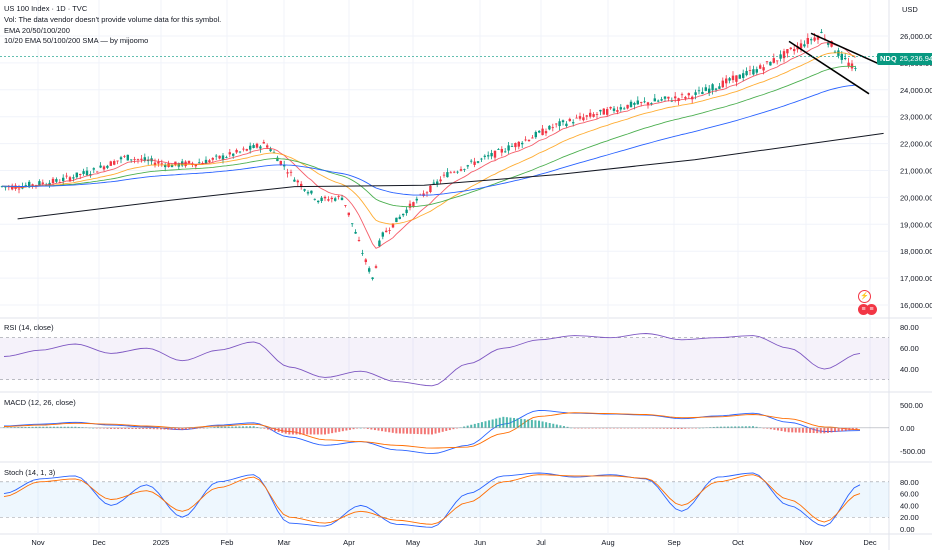 Image resolution: width=932 pixels, height=550 pixels. I want to click on last-price-value: 25,236.94, so click(915, 58).